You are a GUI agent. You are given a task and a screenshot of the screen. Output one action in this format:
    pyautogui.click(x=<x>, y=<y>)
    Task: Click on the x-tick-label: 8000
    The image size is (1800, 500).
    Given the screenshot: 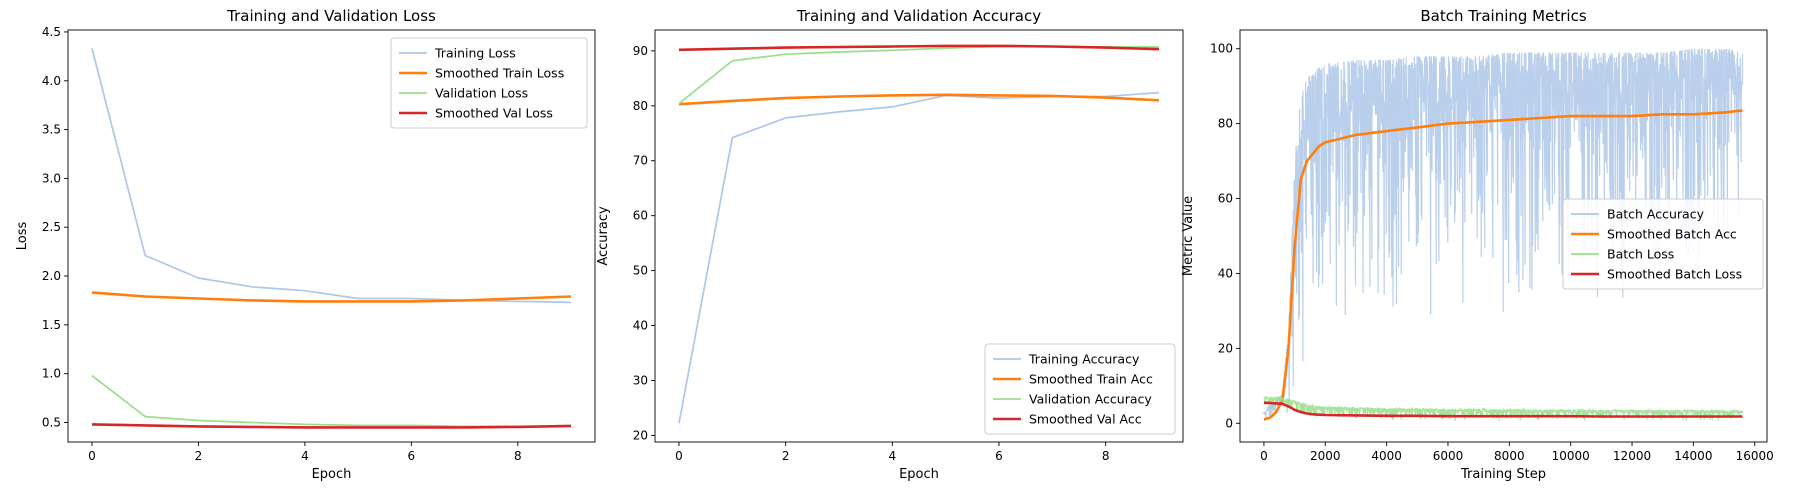 What is the action you would take?
    pyautogui.click(x=1509, y=456)
    